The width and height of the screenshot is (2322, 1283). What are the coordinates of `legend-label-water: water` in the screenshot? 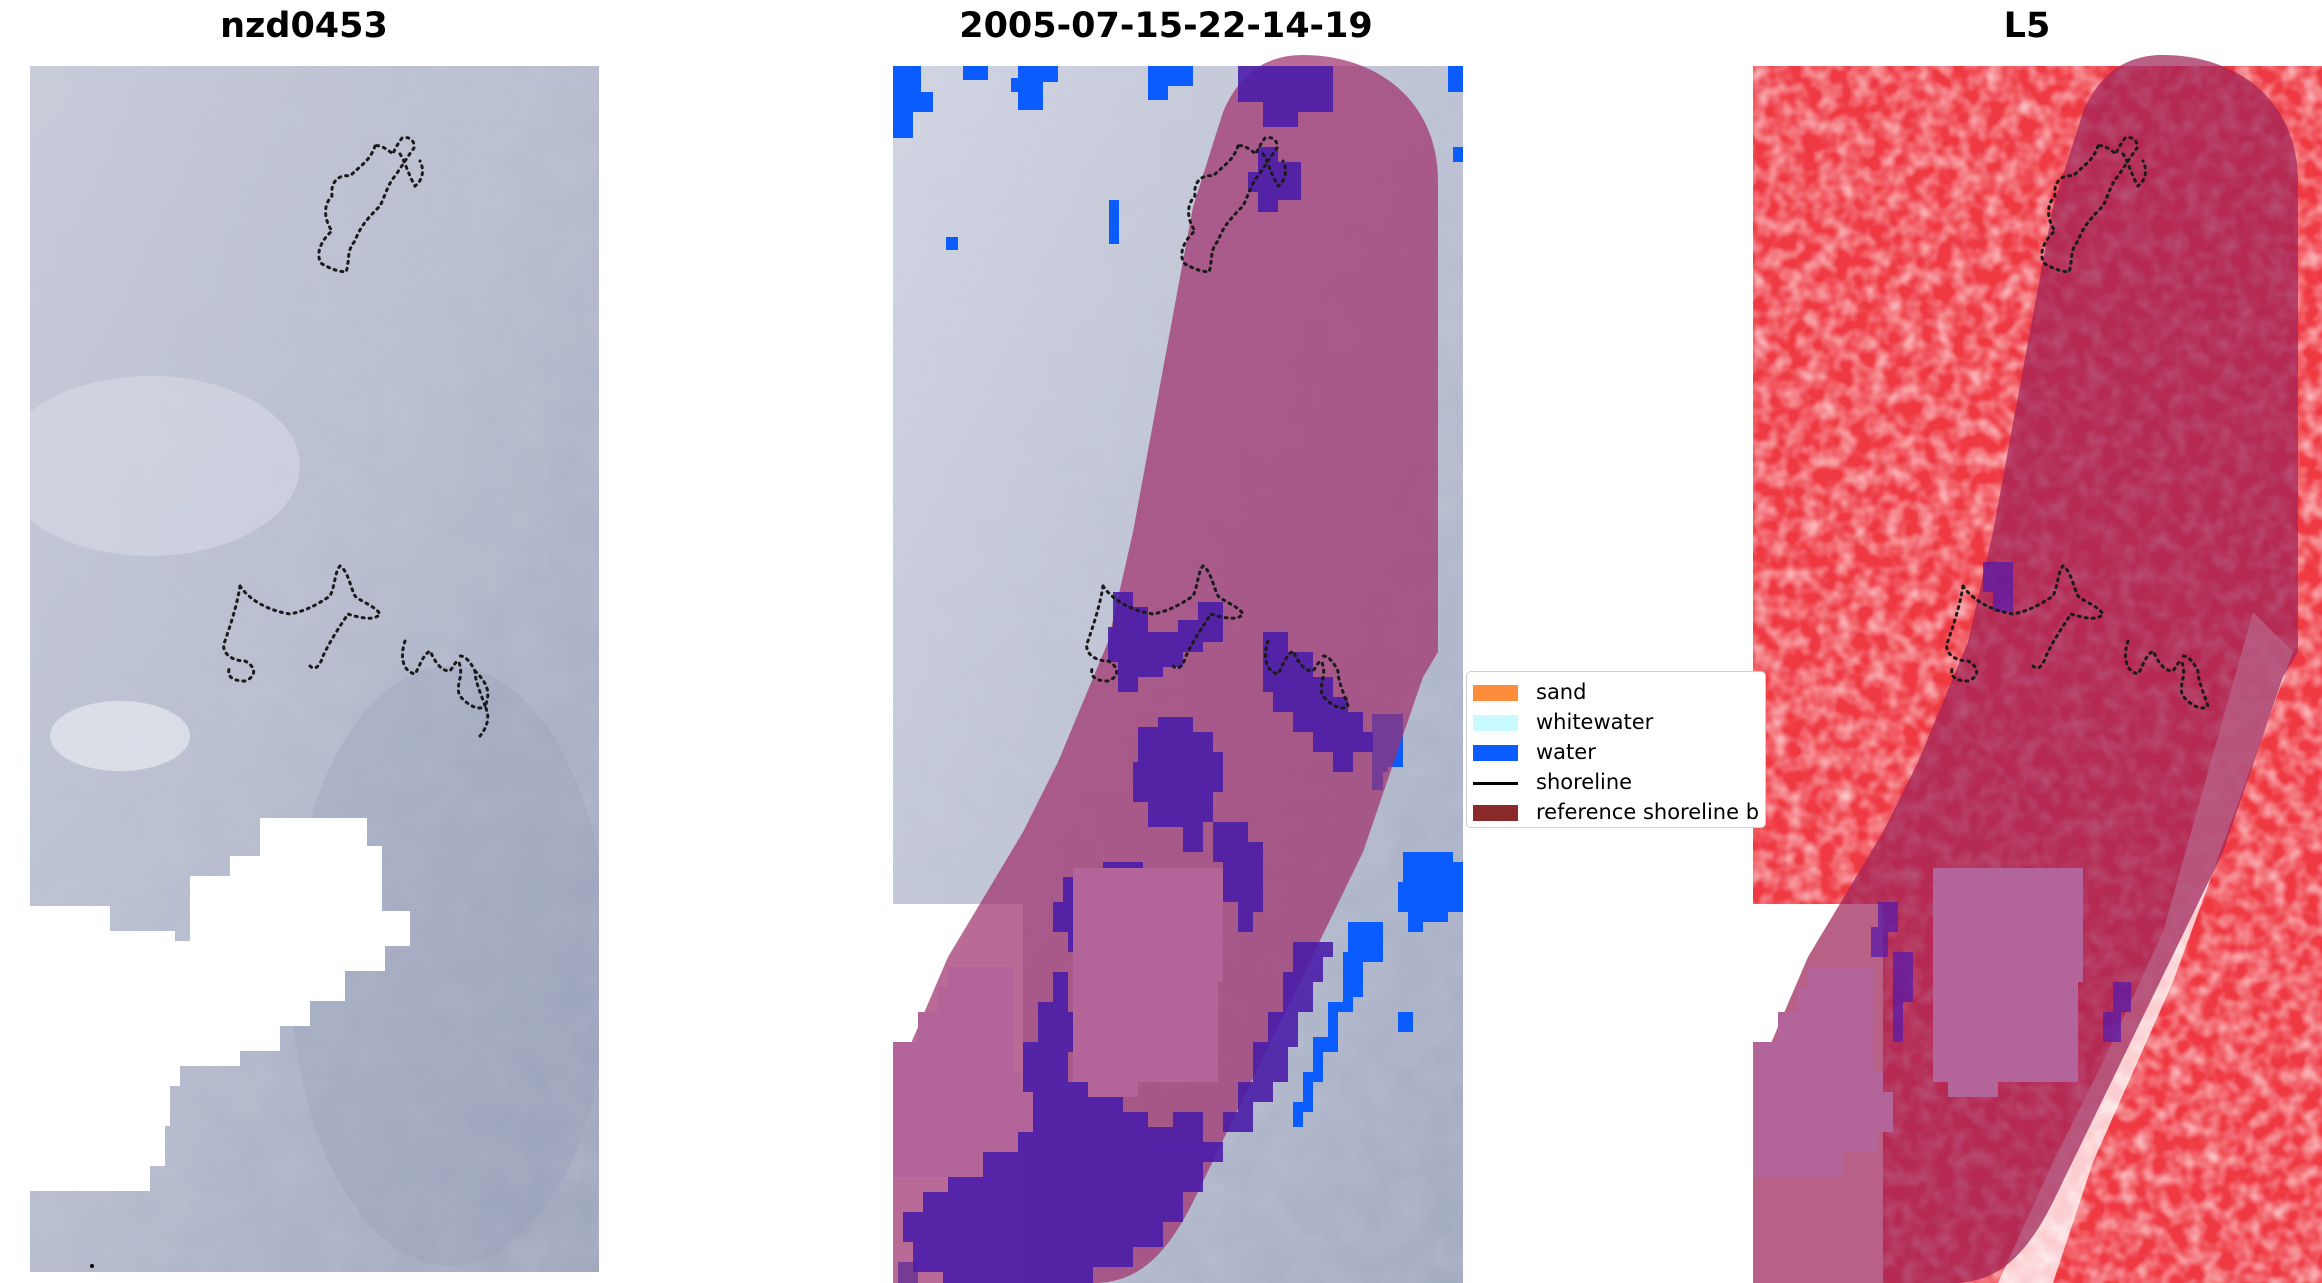 It's located at (1566, 752).